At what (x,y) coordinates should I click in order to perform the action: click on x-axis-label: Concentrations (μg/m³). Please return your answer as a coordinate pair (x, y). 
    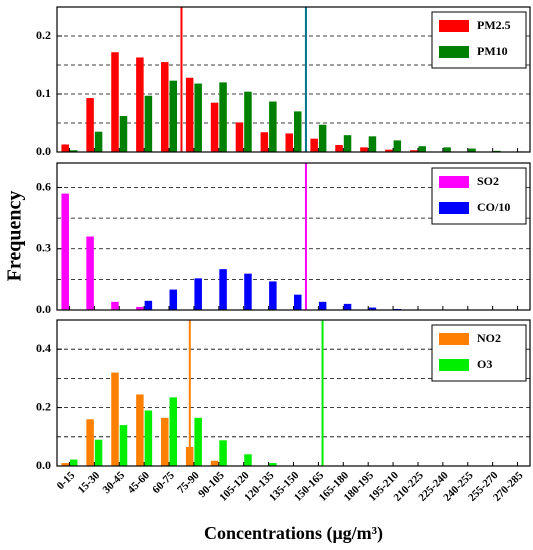
    Looking at the image, I should click on (293, 533).